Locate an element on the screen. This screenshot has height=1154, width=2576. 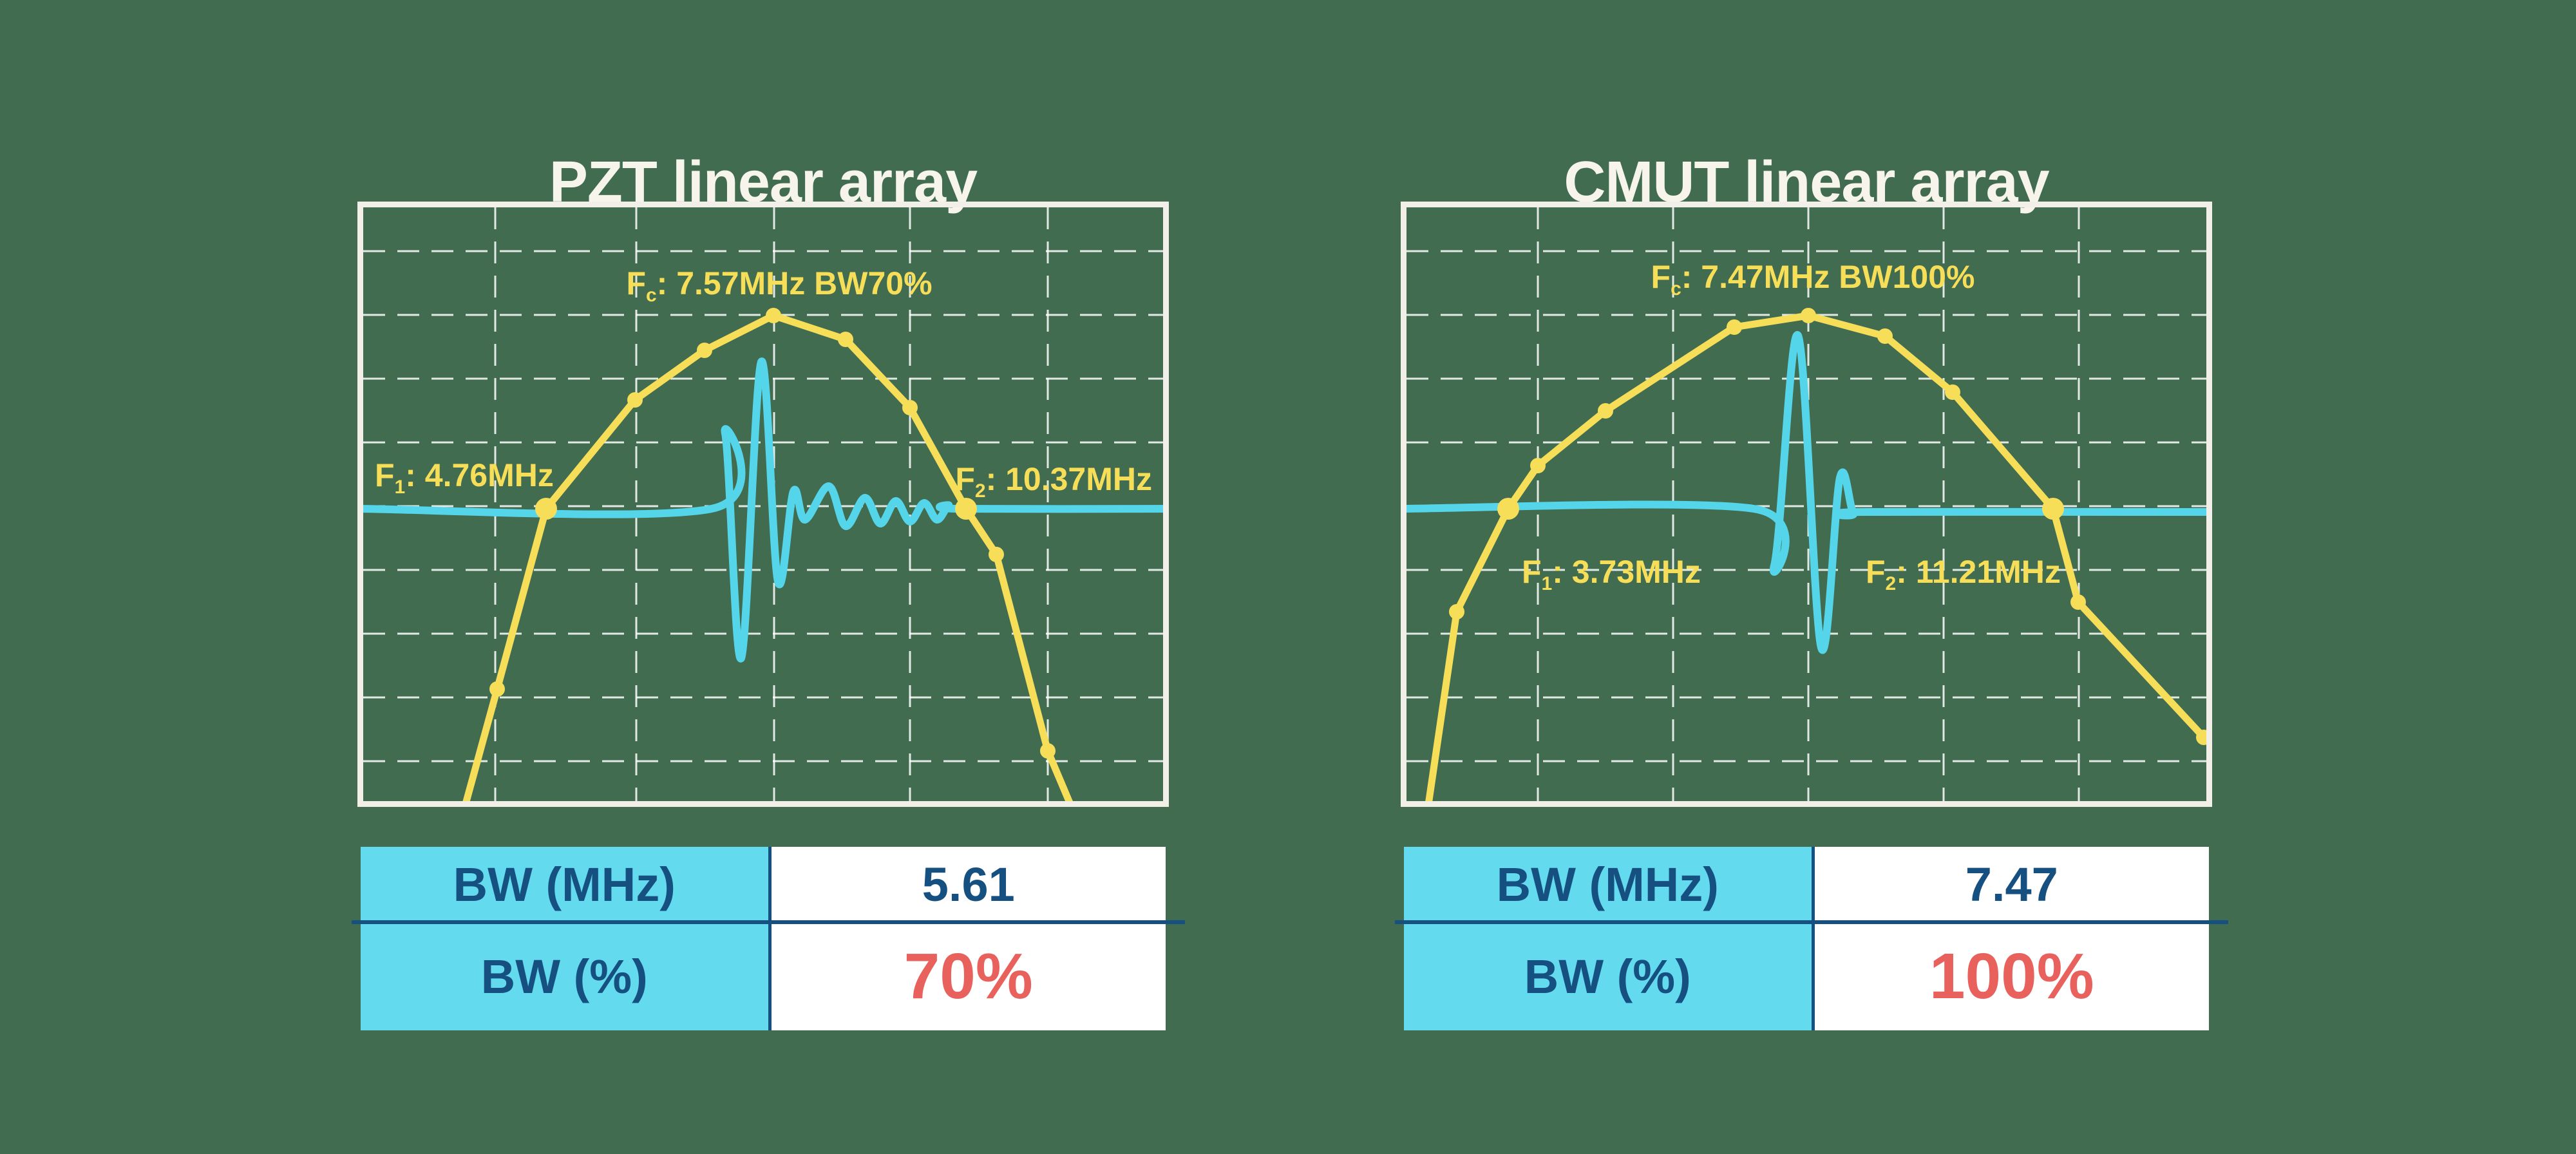
fc-annotation: Fc: 7.57MHz BW70% is located at coordinates (780, 286).